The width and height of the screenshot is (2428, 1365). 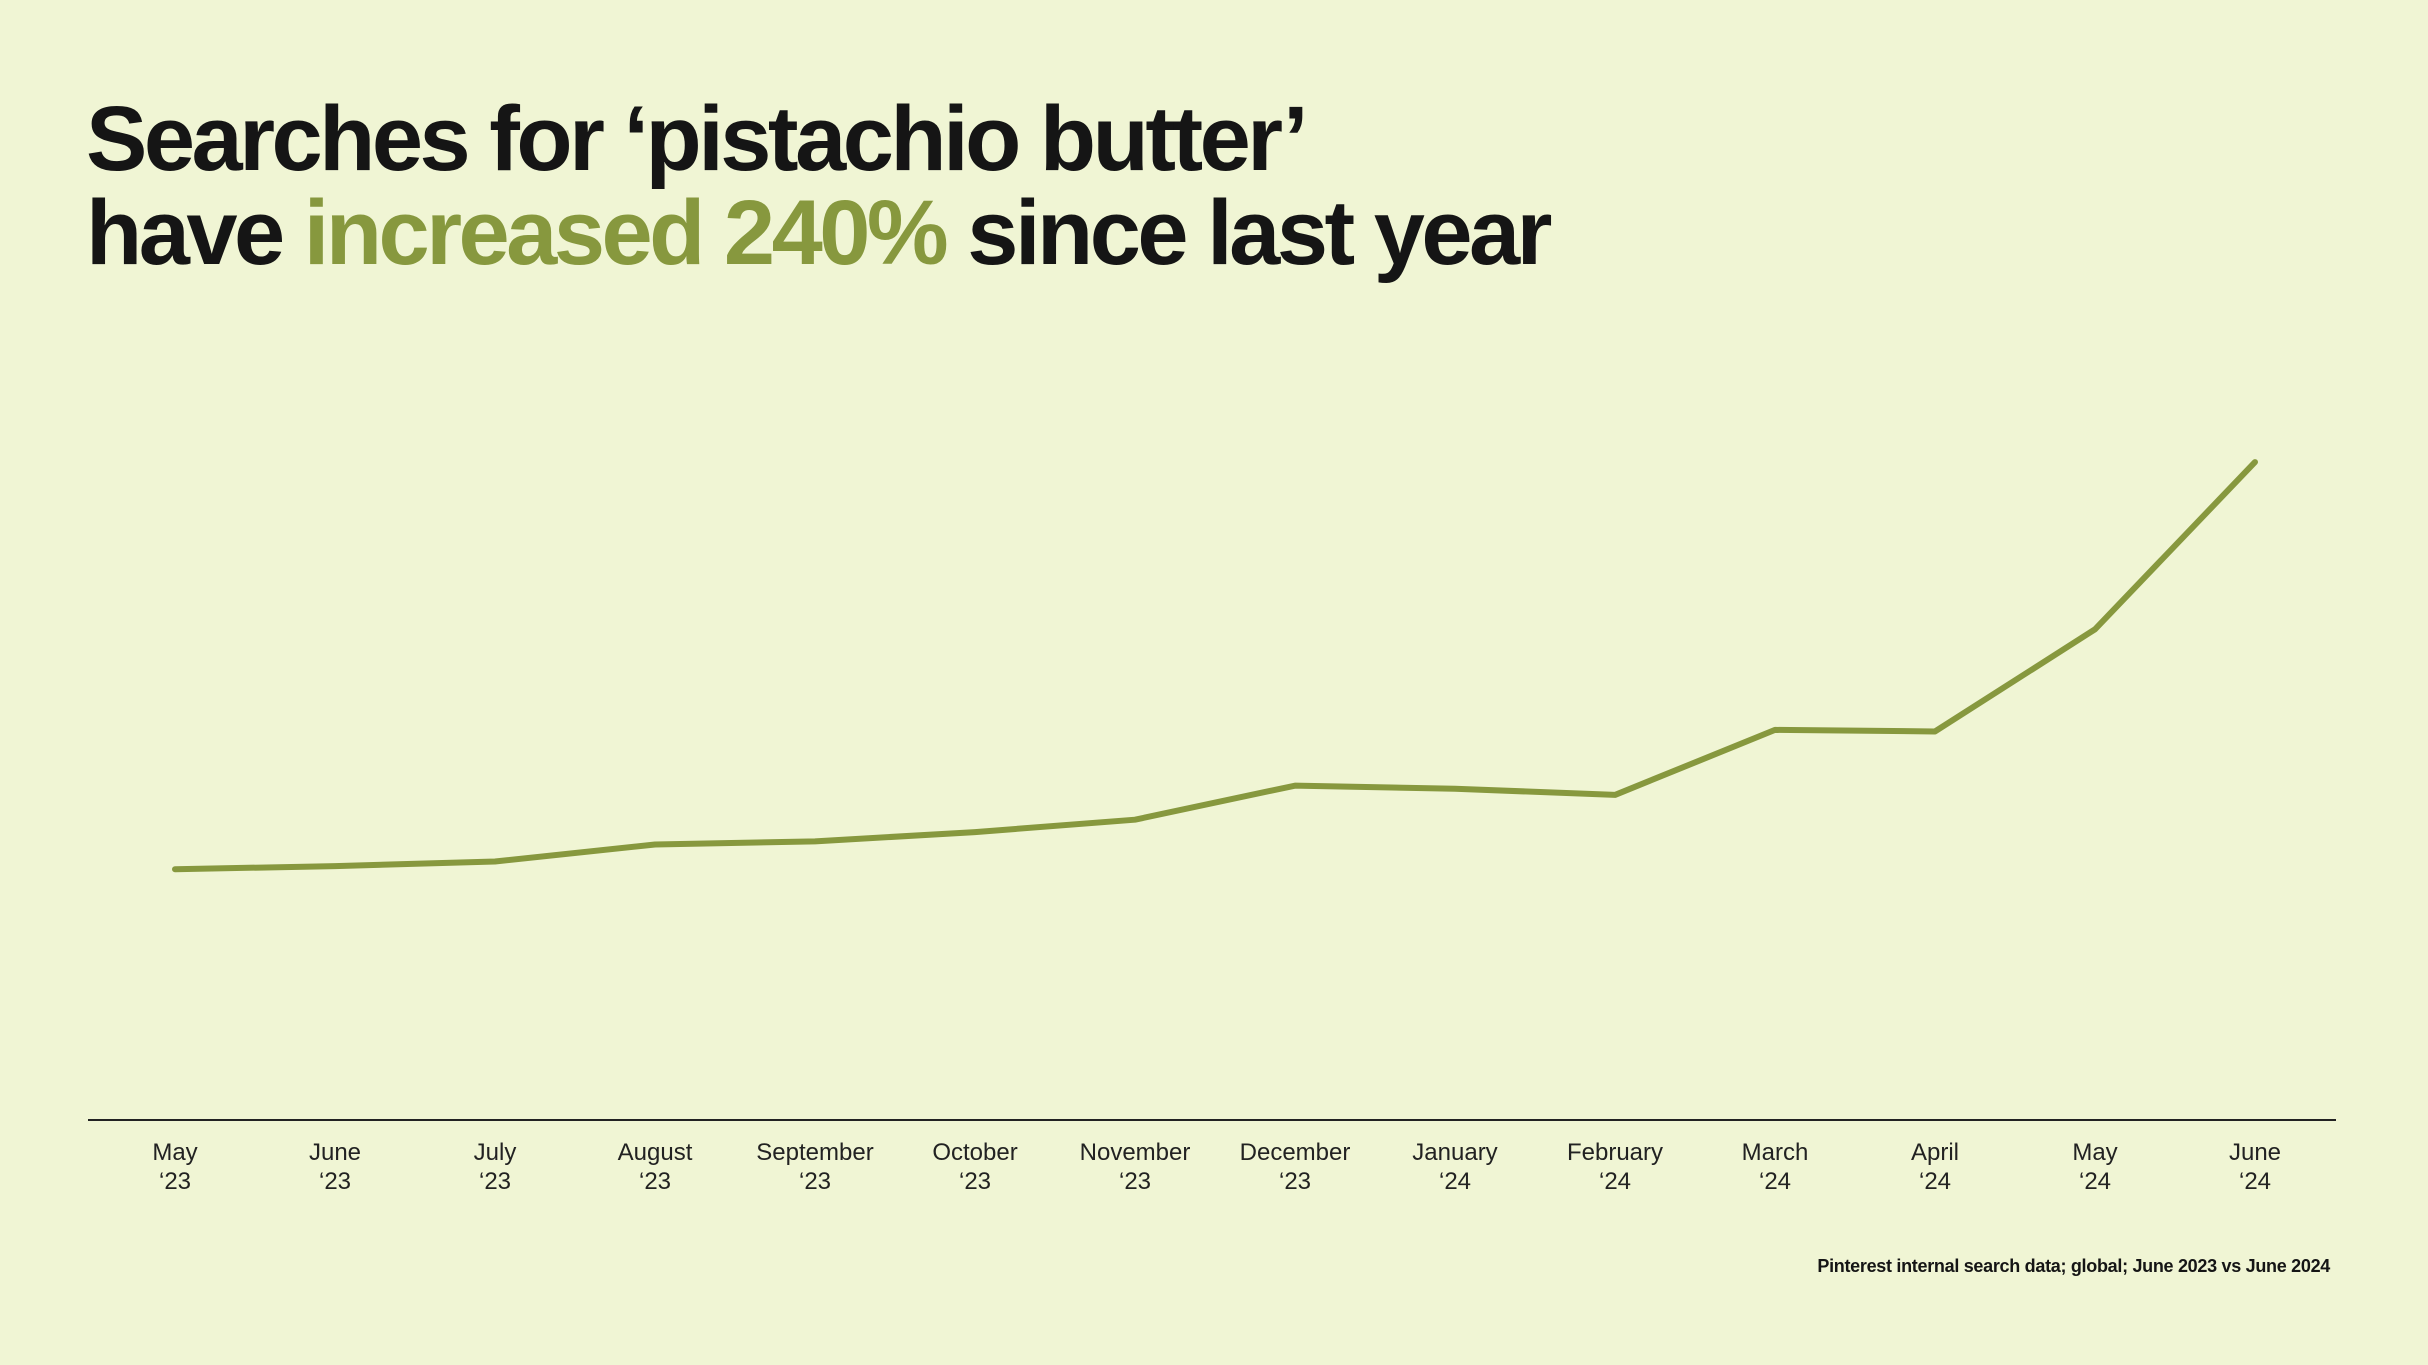 I want to click on x-tick-label: November ‘23, so click(x=1135, y=1167).